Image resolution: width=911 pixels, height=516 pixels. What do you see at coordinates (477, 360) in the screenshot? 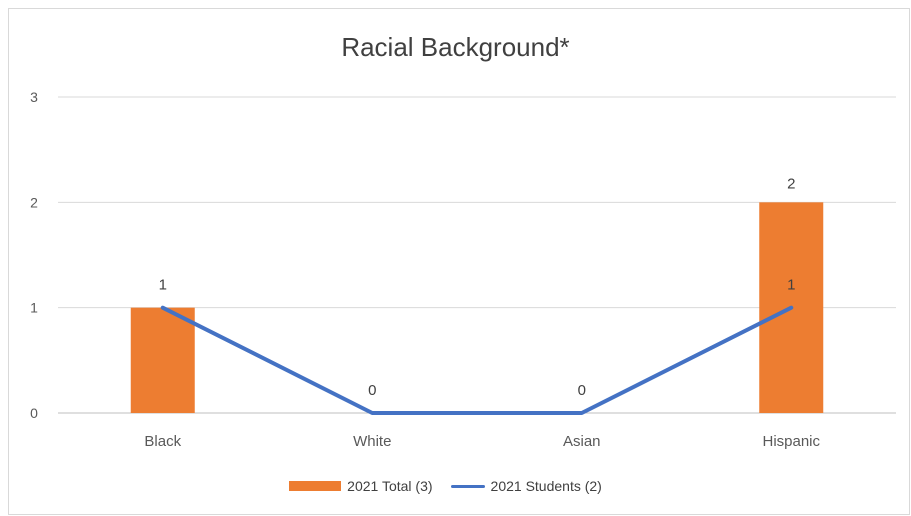
I see `line-series-students` at bounding box center [477, 360].